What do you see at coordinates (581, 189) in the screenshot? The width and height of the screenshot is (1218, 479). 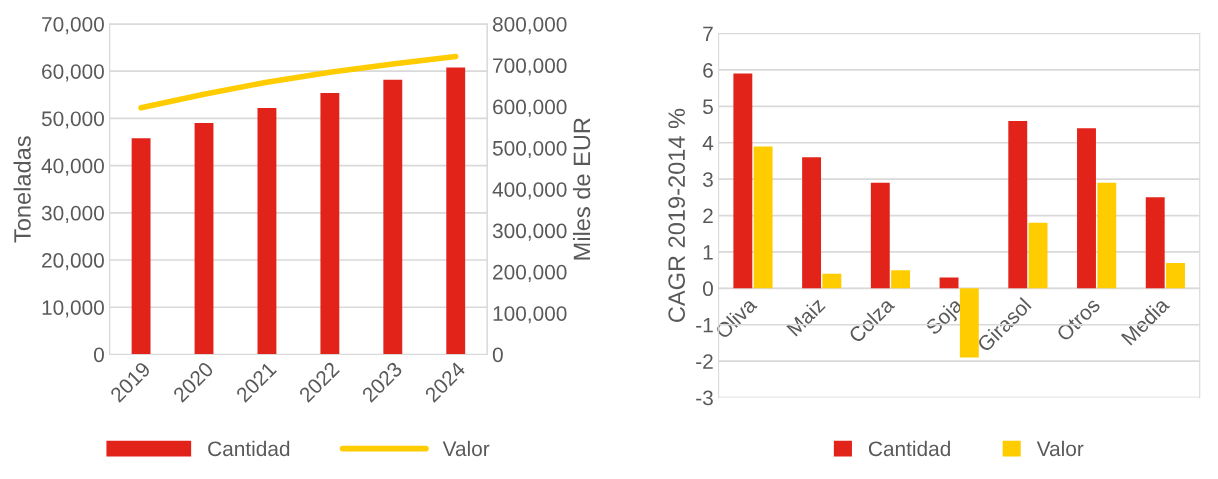 I see `y2-axis-title: Miles de EUR` at bounding box center [581, 189].